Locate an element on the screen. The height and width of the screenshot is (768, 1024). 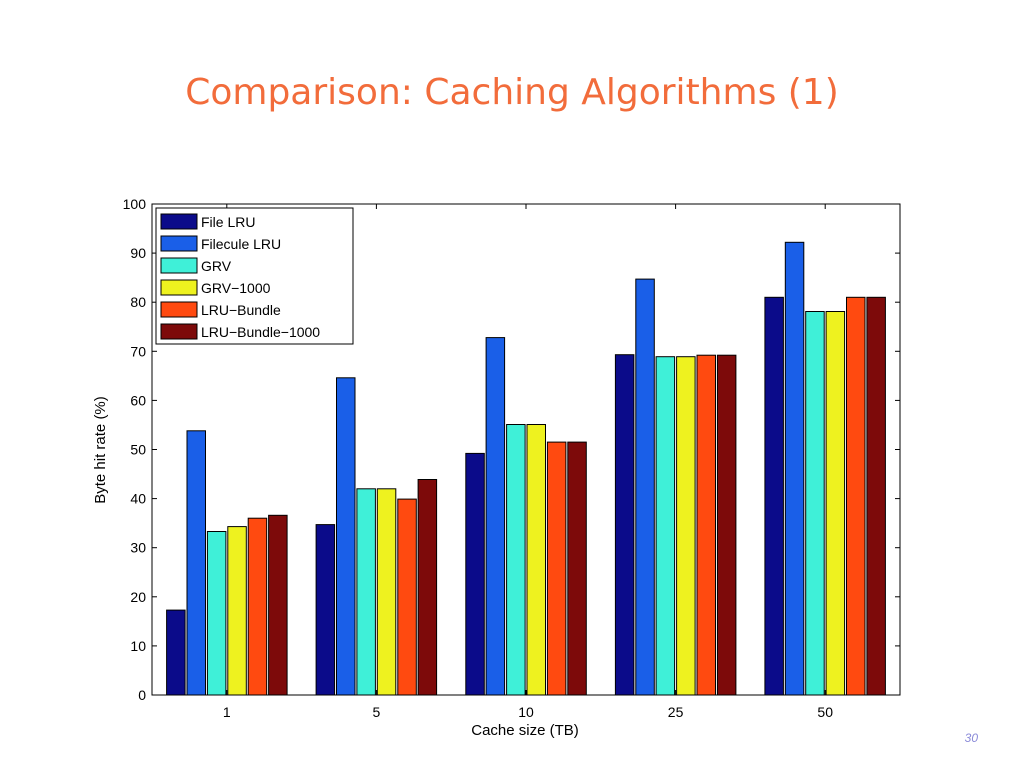
x-axis-label: Cache size (TB) is located at coordinates (525, 730).